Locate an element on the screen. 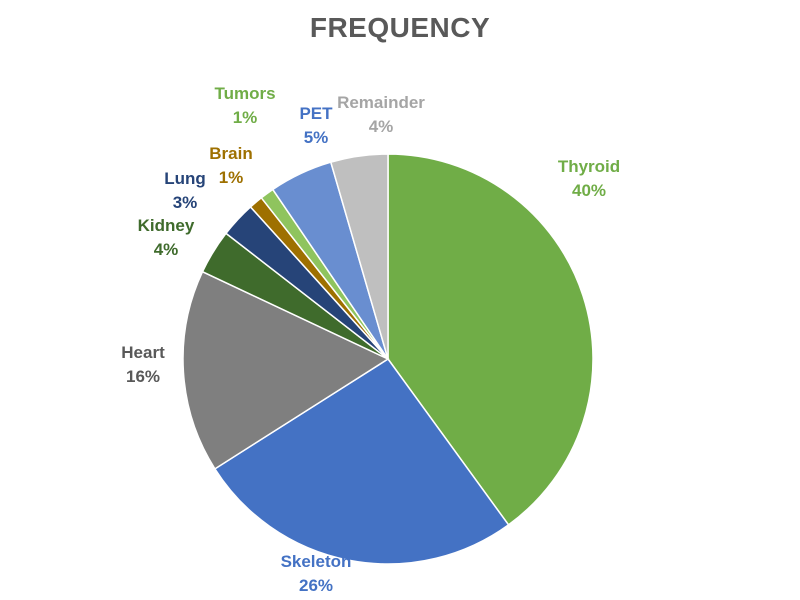 The image size is (800, 600). slice-percent-label-kidney: 4% is located at coordinates (166, 249).